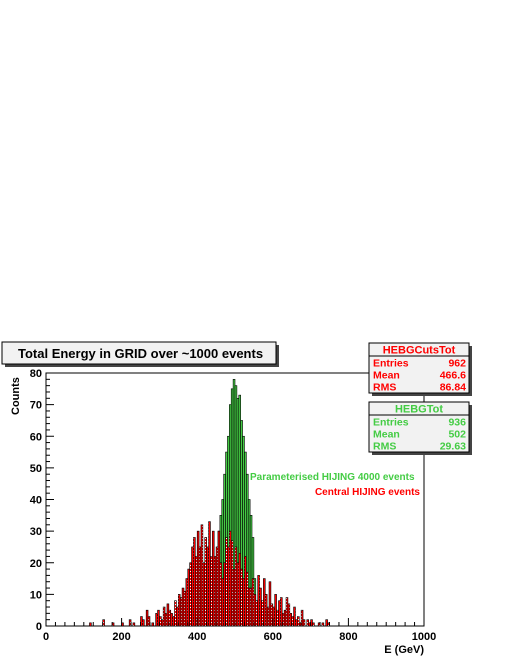 Image resolution: width=510 pixels, height=660 pixels. What do you see at coordinates (121, 637) in the screenshot?
I see `x-tick-label: 200` at bounding box center [121, 637].